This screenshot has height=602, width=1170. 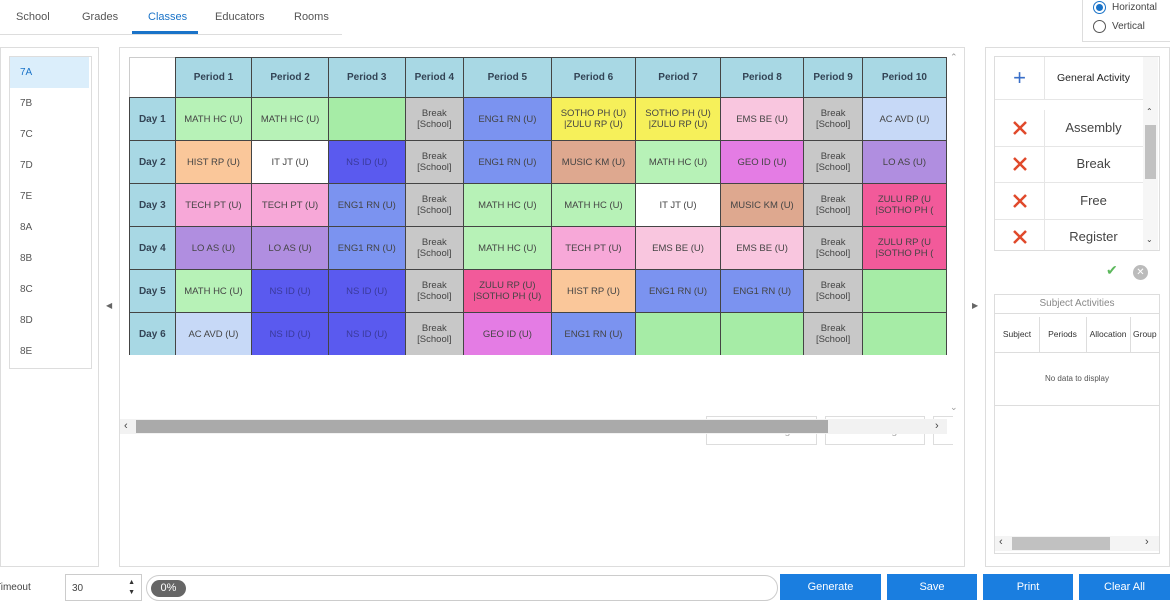 What do you see at coordinates (1077, 543) in the screenshot?
I see `subject-activities-scrollbar: ‹ ›` at bounding box center [1077, 543].